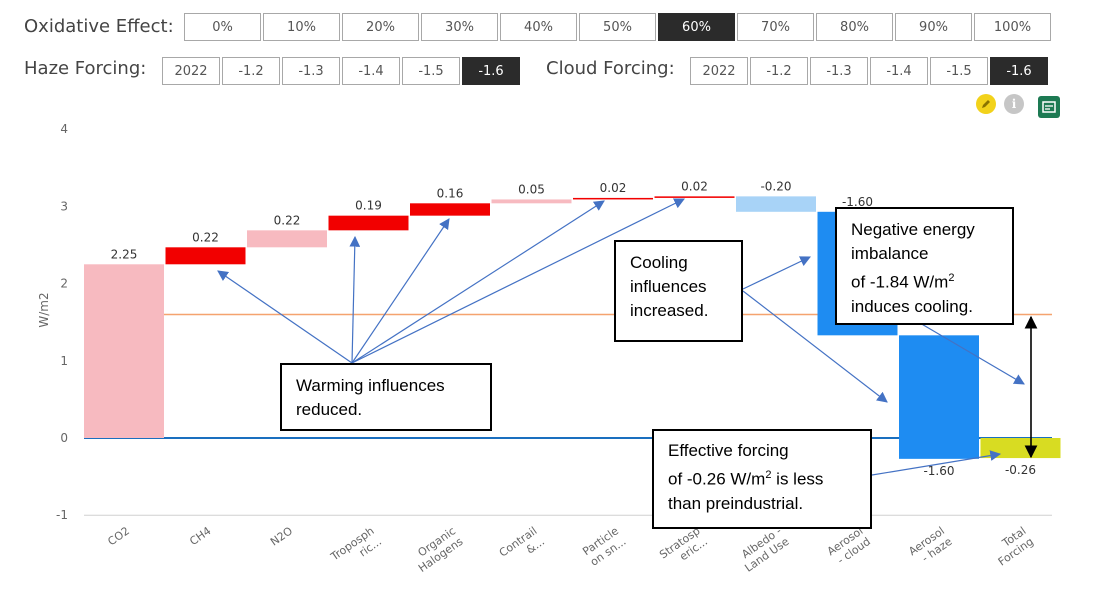 This screenshot has height=612, width=1095. What do you see at coordinates (85, 68) in the screenshot?
I see `haze-forcing-label: Haze Forcing:` at bounding box center [85, 68].